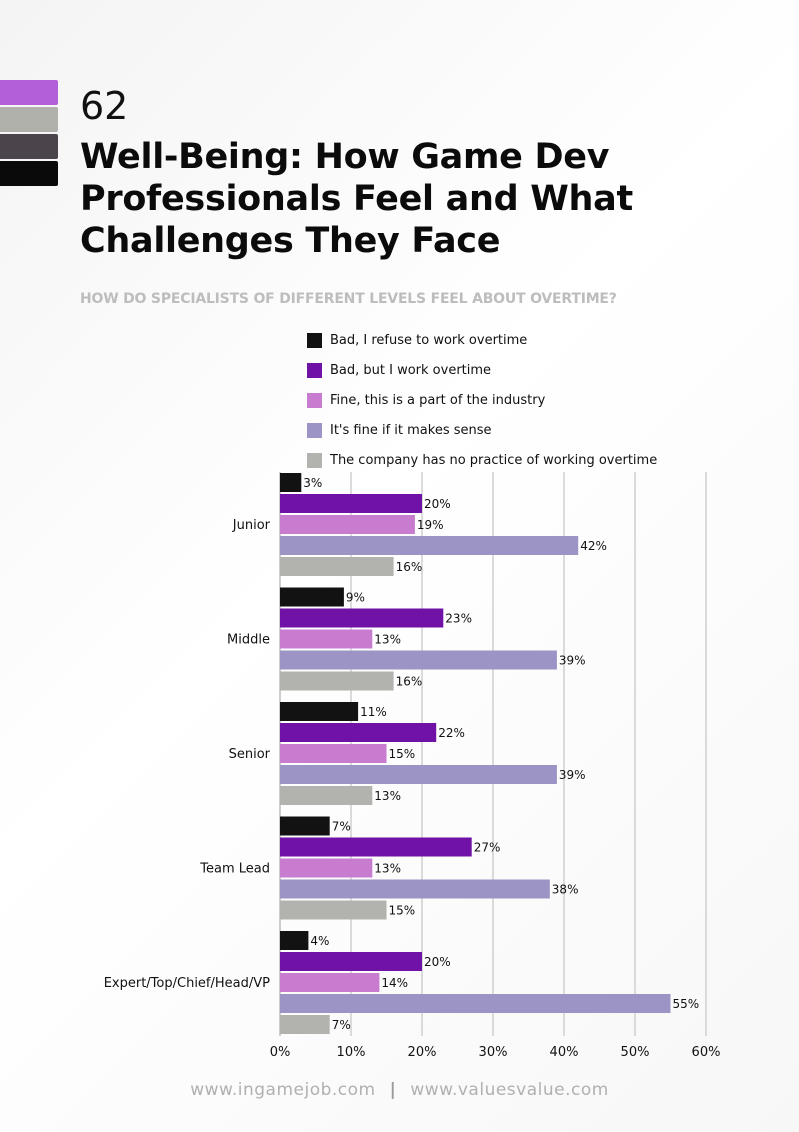 This screenshot has width=799, height=1132. I want to click on x-tick-label: 60%, so click(706, 1052).